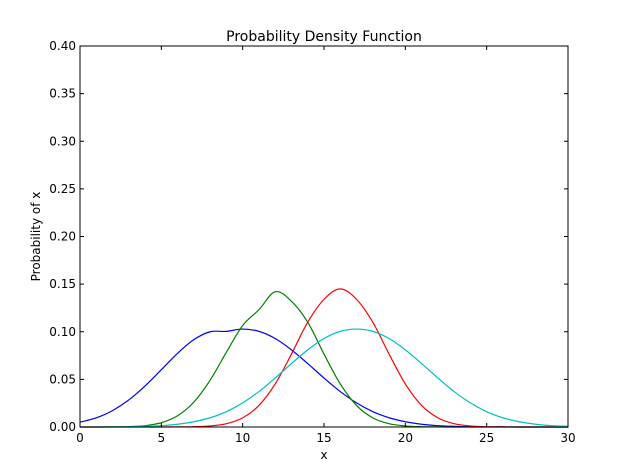 The height and width of the screenshot is (476, 631). Describe the element at coordinates (62, 189) in the screenshot. I see `y-tick-label: 0.25` at that location.